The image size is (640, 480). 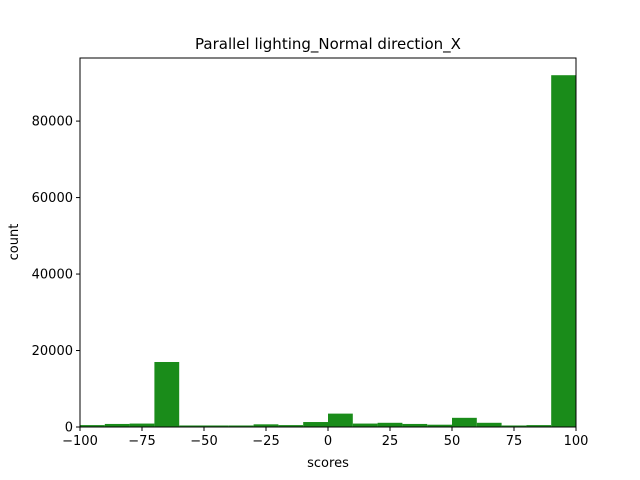 What do you see at coordinates (514, 441) in the screenshot?
I see `x-tick-label: 75` at bounding box center [514, 441].